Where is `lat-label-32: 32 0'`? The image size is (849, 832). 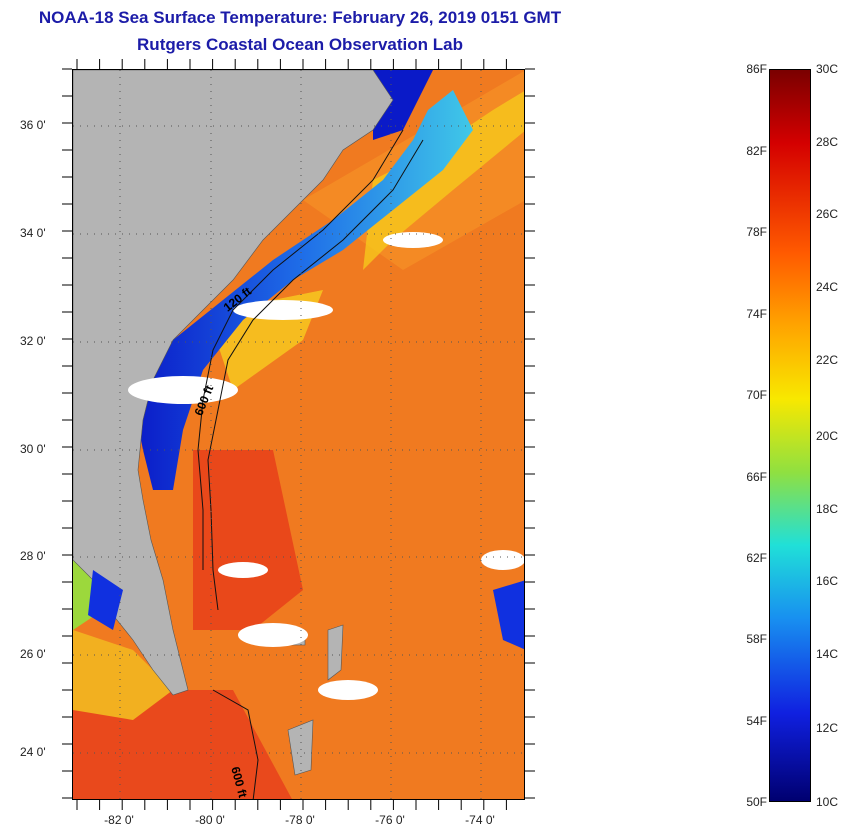 lat-label-32: 32 0' is located at coordinates (33, 341).